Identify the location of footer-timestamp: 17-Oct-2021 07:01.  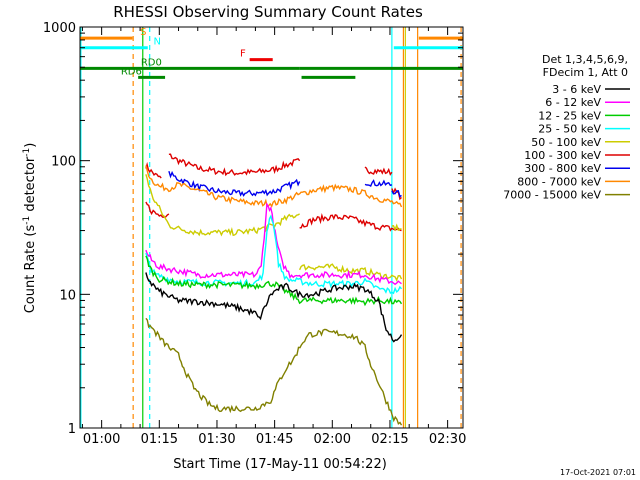
(598, 472).